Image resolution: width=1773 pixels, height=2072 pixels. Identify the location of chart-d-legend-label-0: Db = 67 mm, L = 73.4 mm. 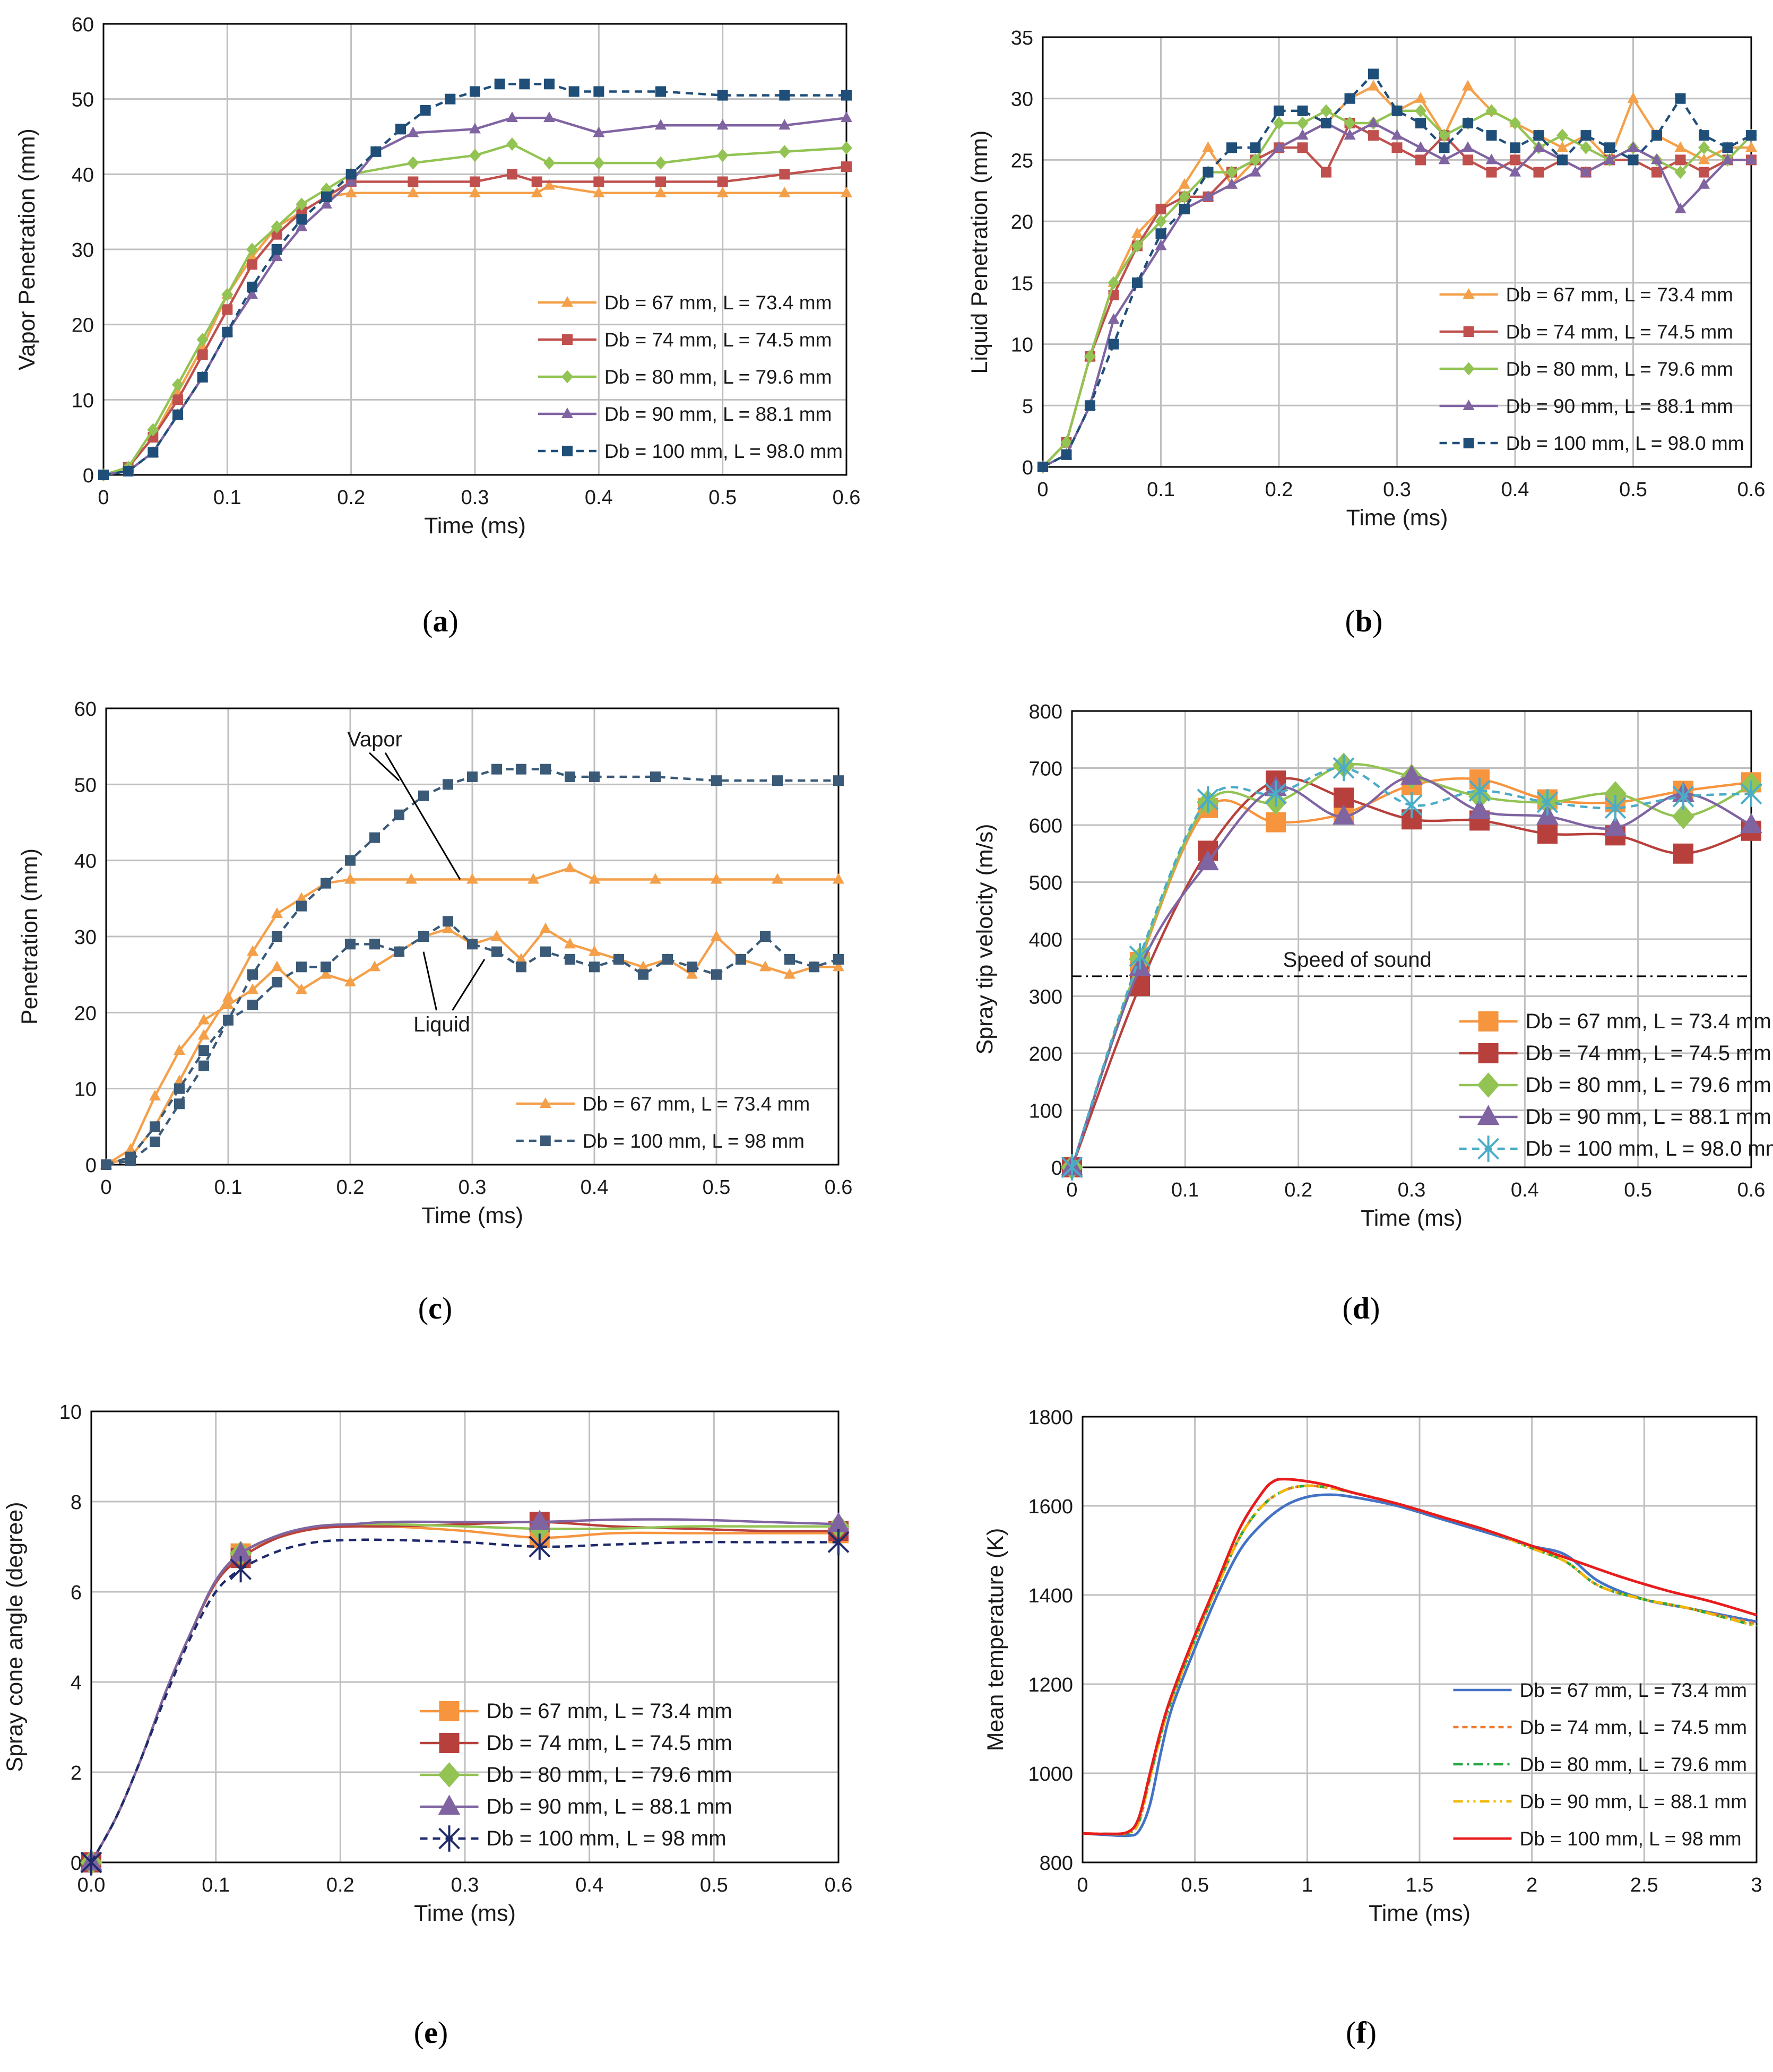
(1649, 1022).